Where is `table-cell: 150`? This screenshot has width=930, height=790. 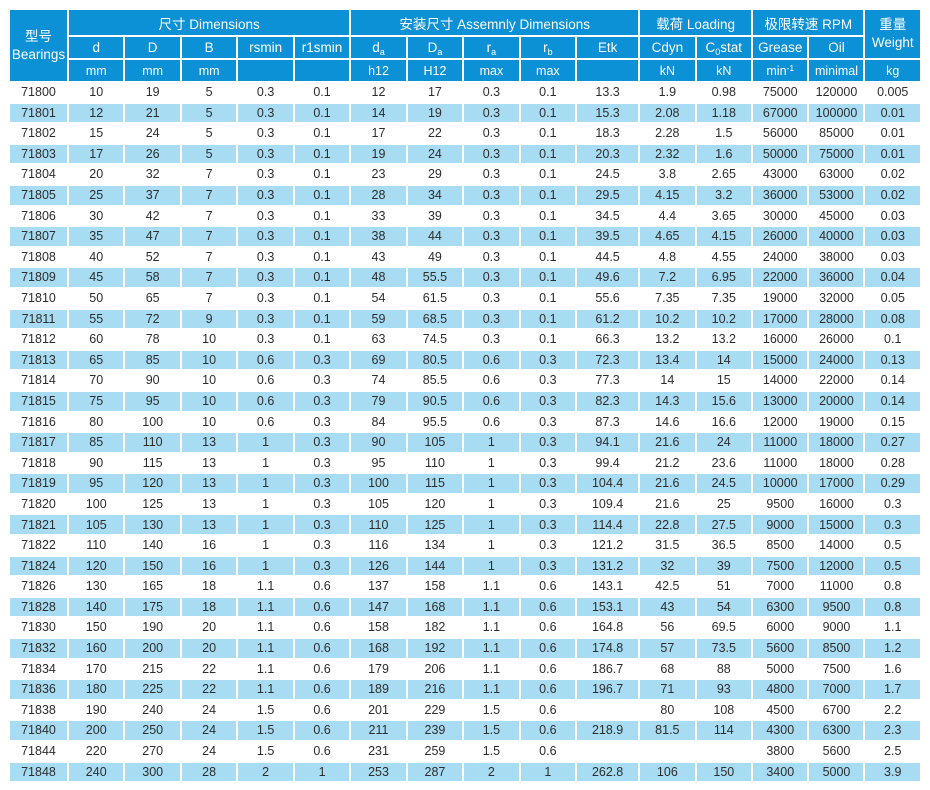 table-cell: 150 is located at coordinates (96, 627).